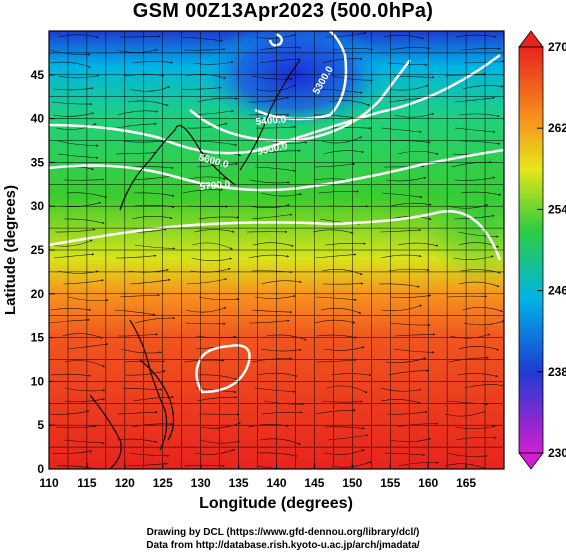 This screenshot has width=566, height=554. Describe the element at coordinates (10, 250) in the screenshot. I see `y-axis-label: Latitude (degrees)` at that location.